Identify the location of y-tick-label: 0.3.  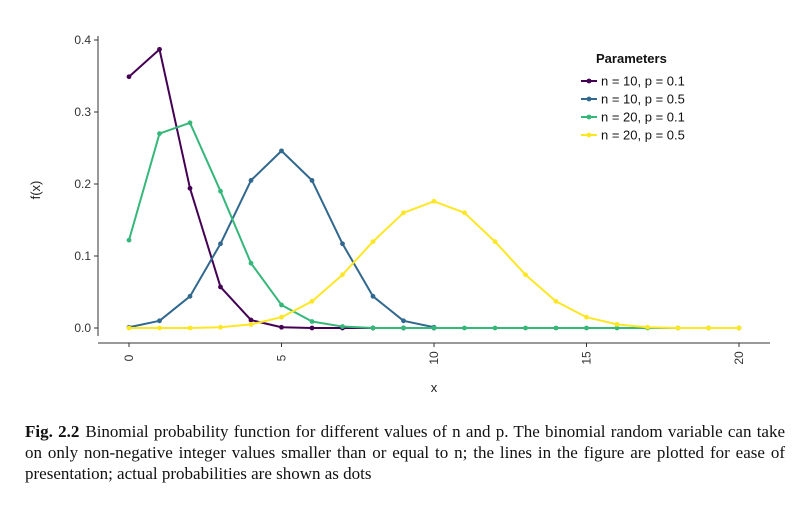
(82, 112).